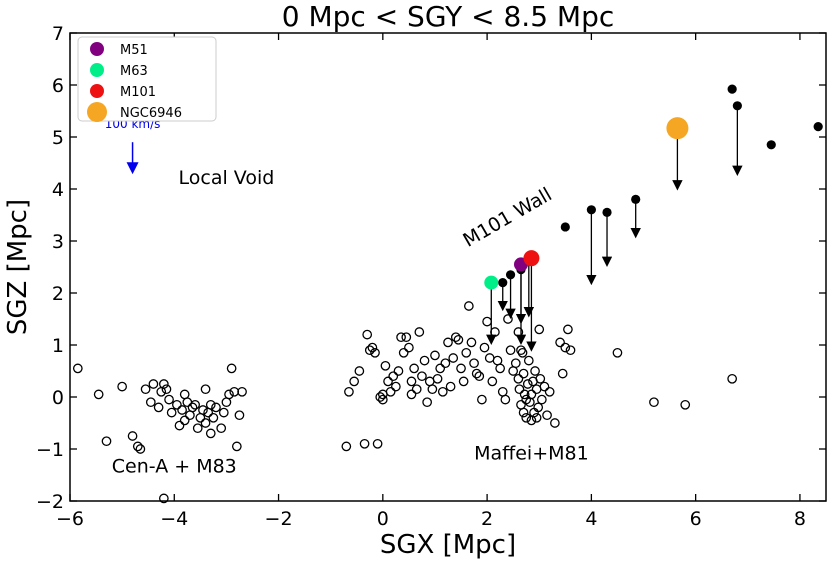  I want to click on legend-entries: M51 M63 M101 NGC6946, so click(134, 82).